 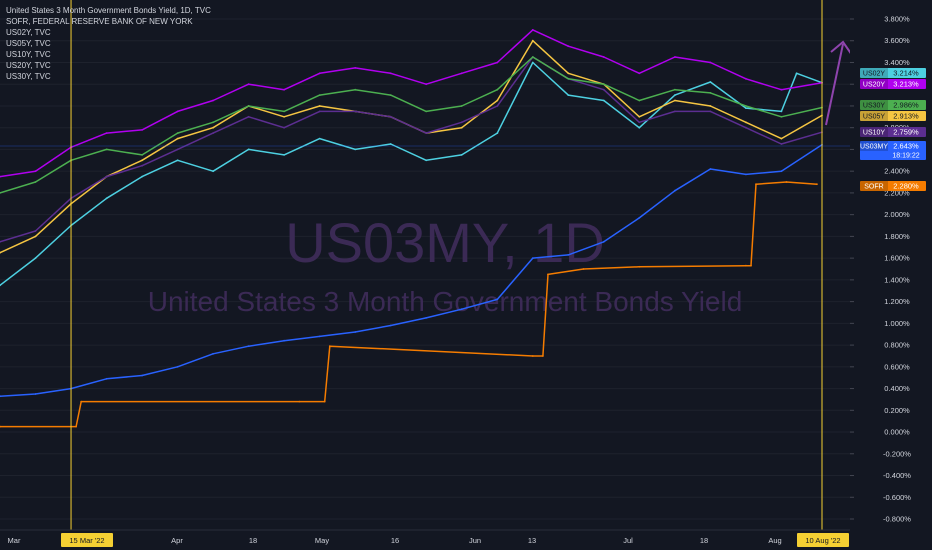 I want to click on badge-us20y: US20Y 3.213%, so click(x=893, y=84).